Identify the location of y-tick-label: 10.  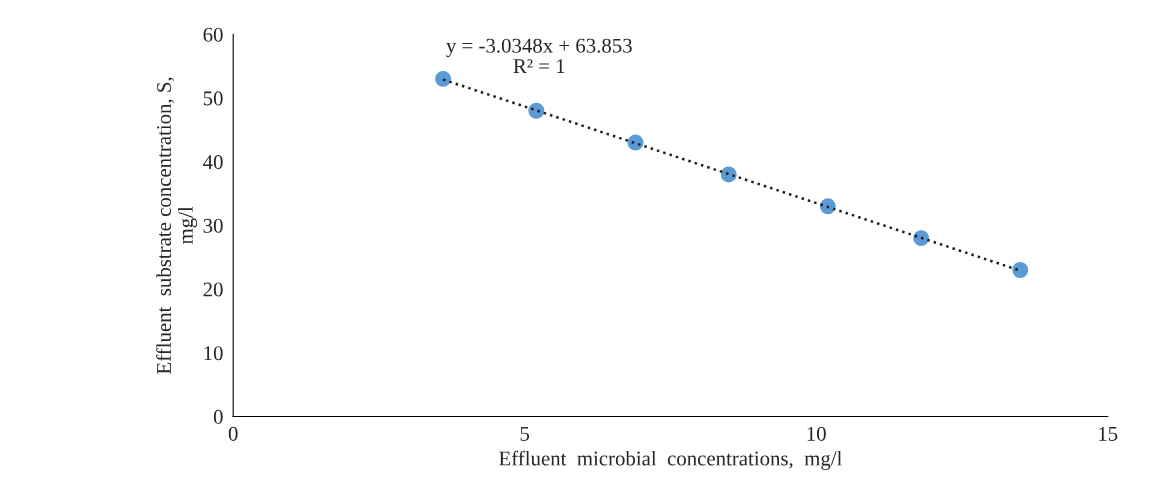
(213, 353).